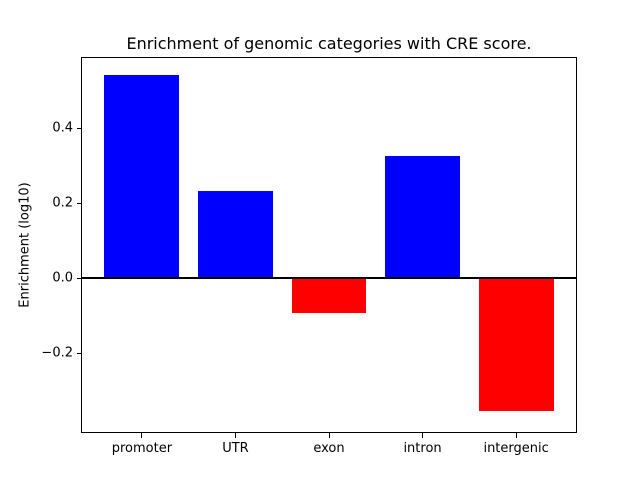 This screenshot has height=480, width=640. What do you see at coordinates (235, 235) in the screenshot?
I see `bar-UTR` at bounding box center [235, 235].